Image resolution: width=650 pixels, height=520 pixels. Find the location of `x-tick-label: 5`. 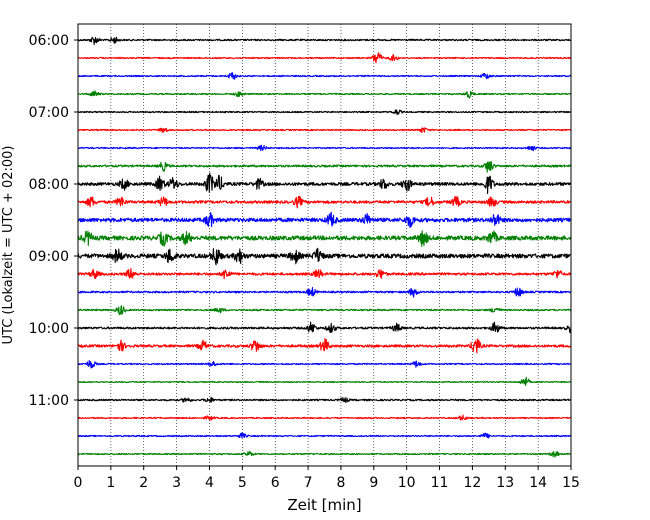

x-tick-label: 5 is located at coordinates (242, 483).